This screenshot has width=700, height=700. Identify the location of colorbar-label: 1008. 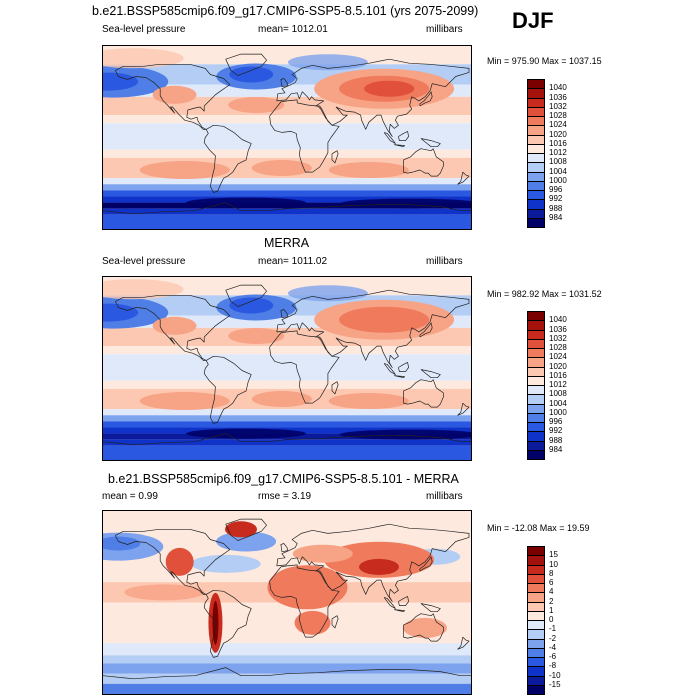
(558, 394).